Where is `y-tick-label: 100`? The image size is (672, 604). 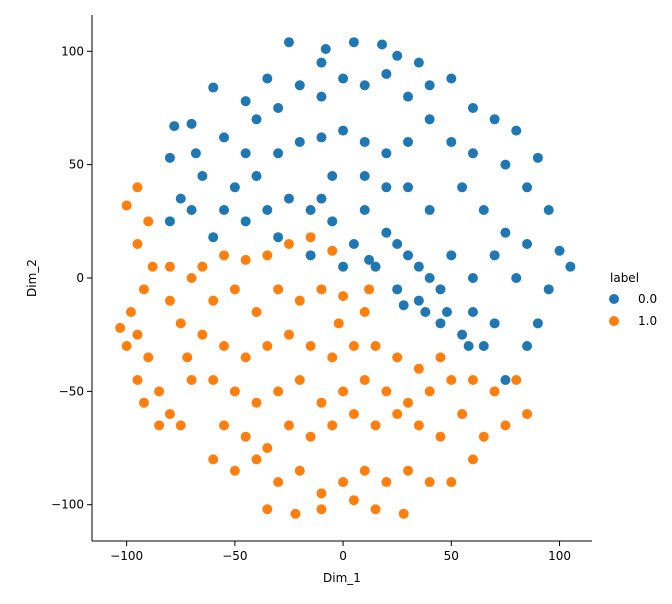
y-tick-label: 100 is located at coordinates (72, 51).